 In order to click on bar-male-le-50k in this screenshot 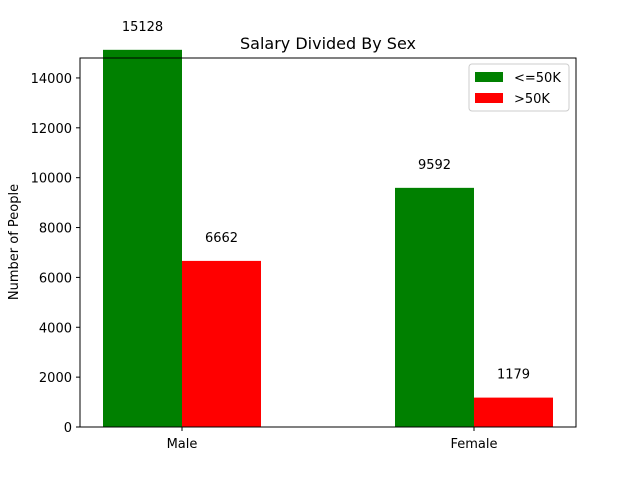, I will do `click(142, 238)`.